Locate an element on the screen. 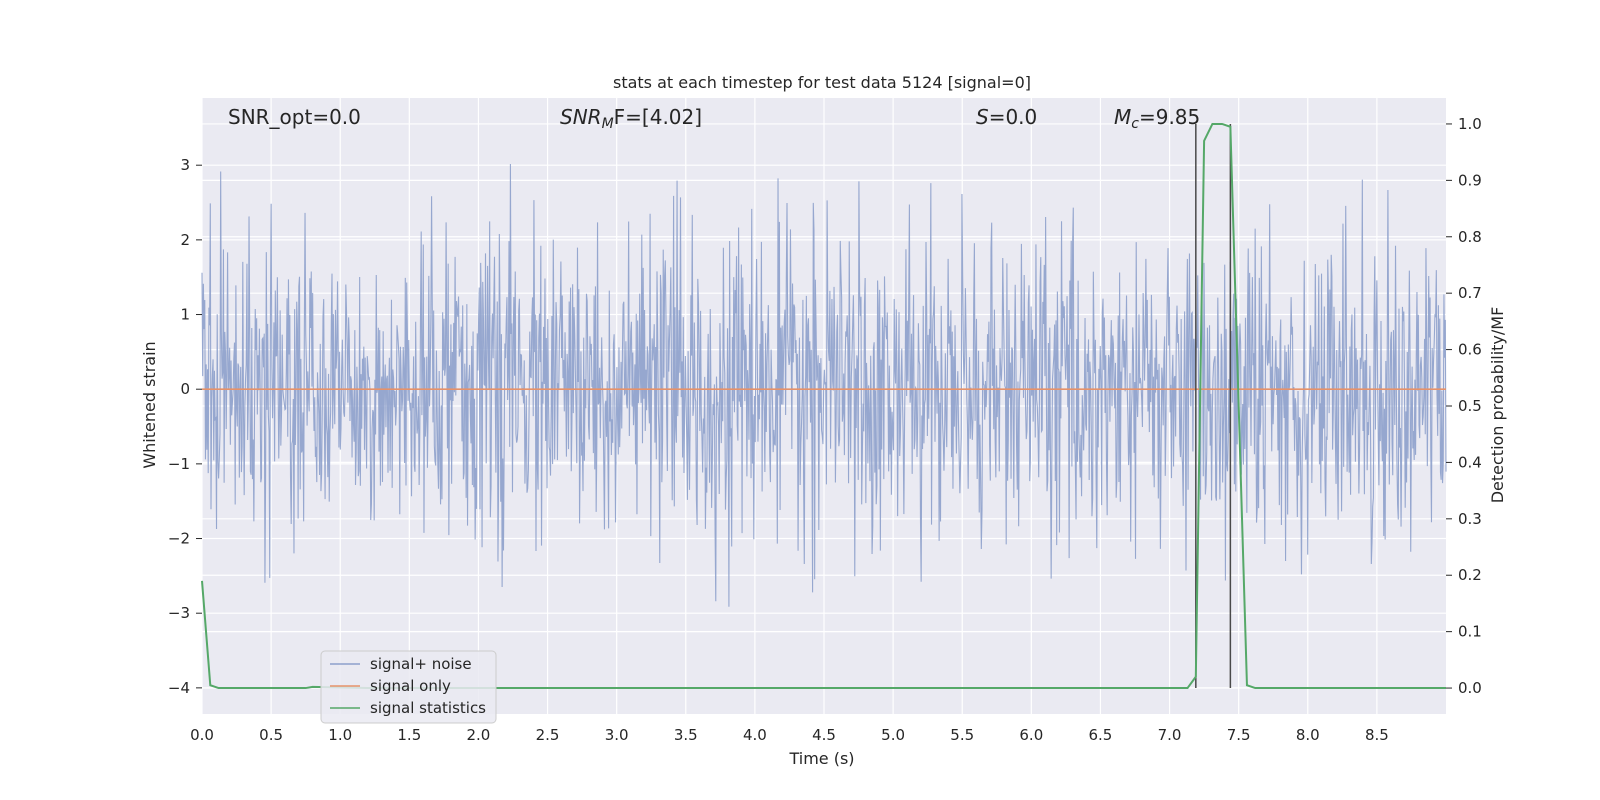  y-tick-label: 3 is located at coordinates (185, 165).